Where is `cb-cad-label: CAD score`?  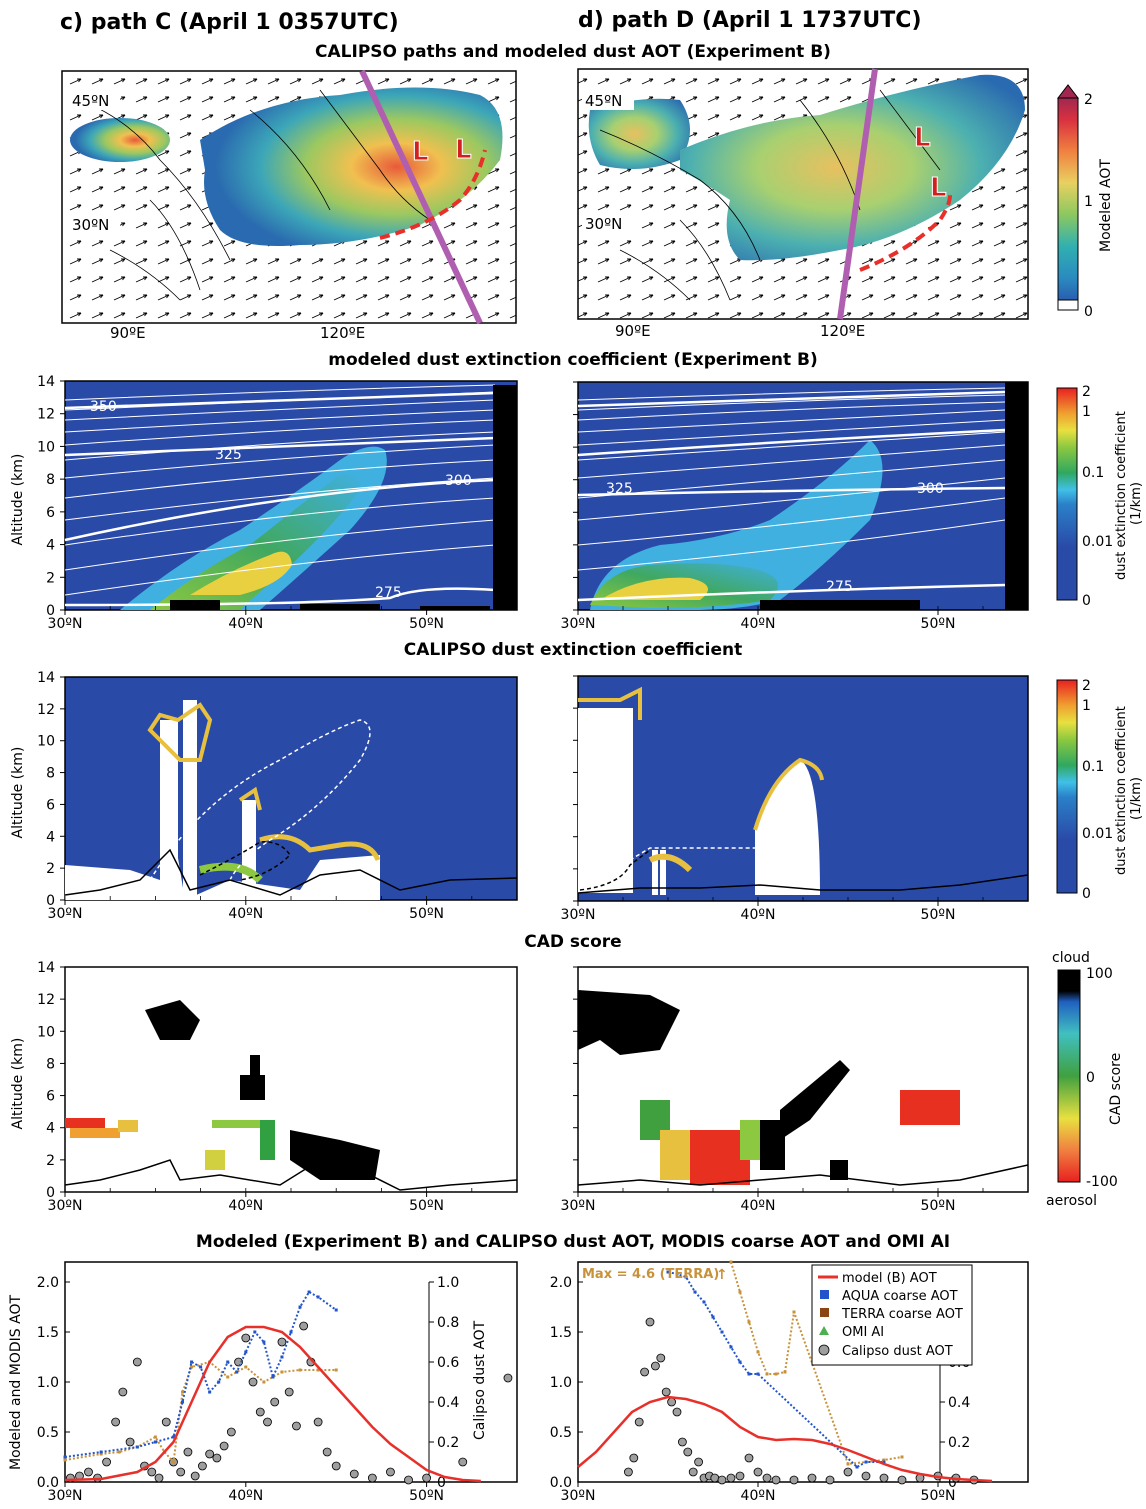 cb-cad-label: CAD score is located at coordinates (1116, 1089).